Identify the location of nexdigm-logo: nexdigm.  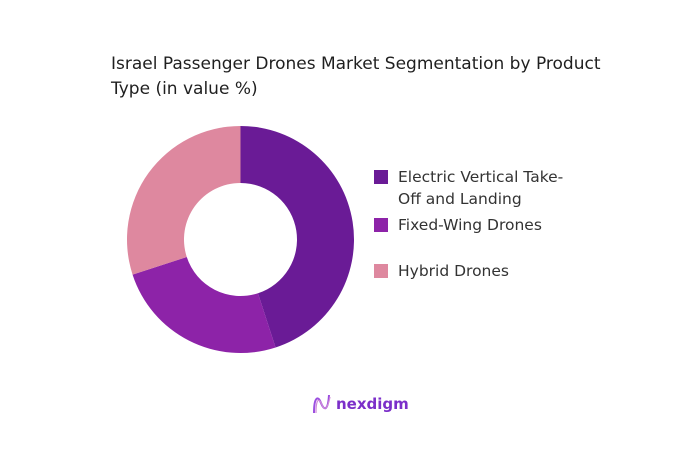
(360, 404).